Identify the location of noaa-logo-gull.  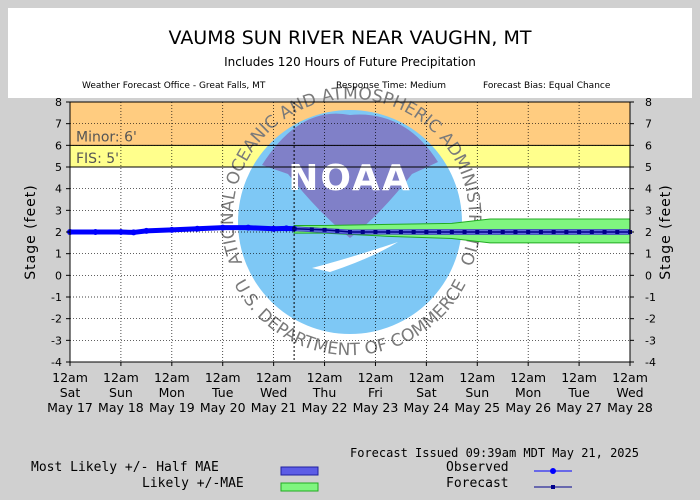
(355, 257).